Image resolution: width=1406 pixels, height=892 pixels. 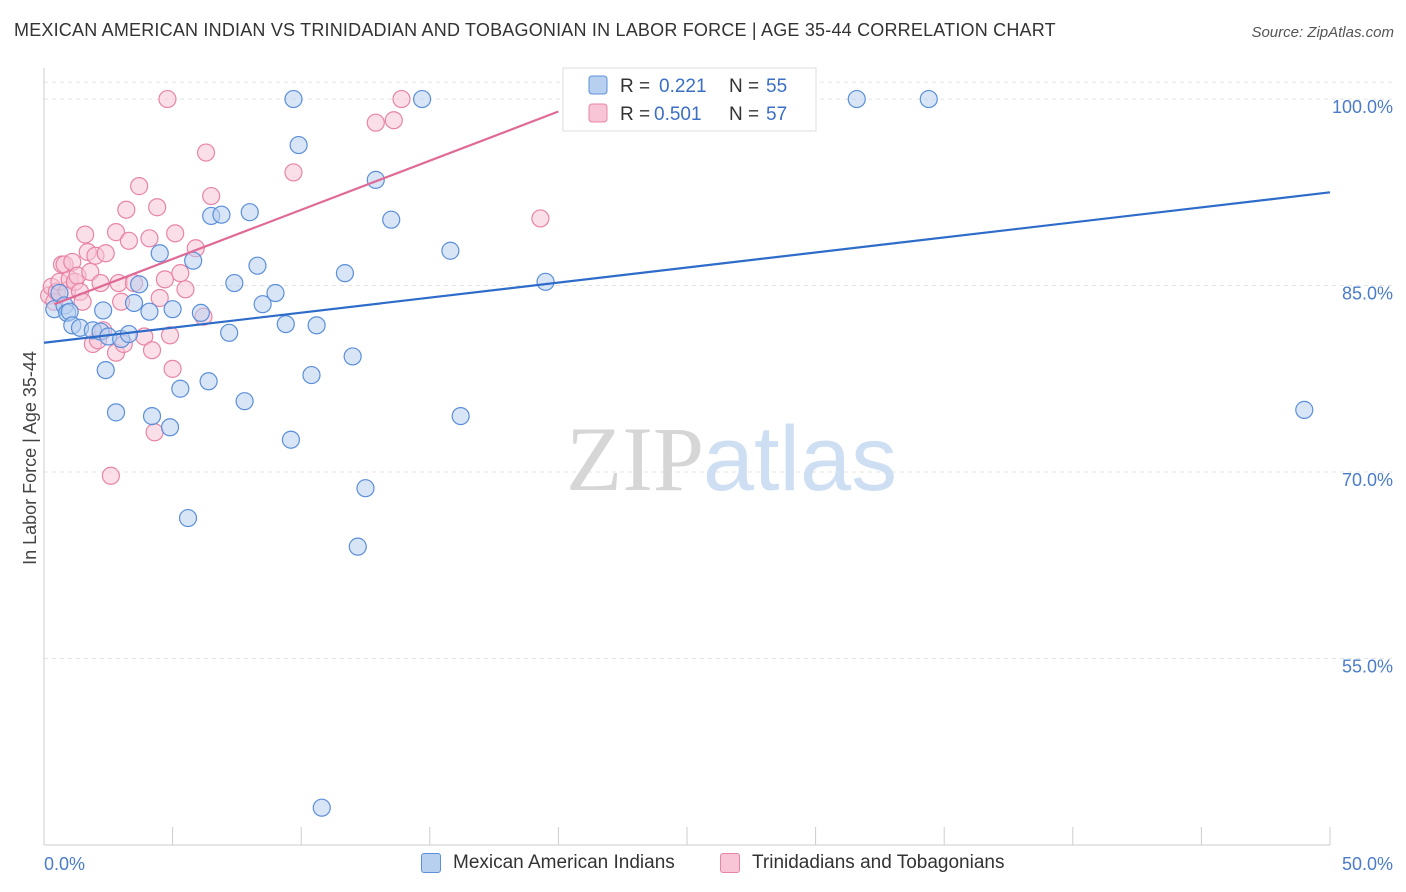 I want to click on x-tick-label-min: 0.0%, so click(x=64, y=864).